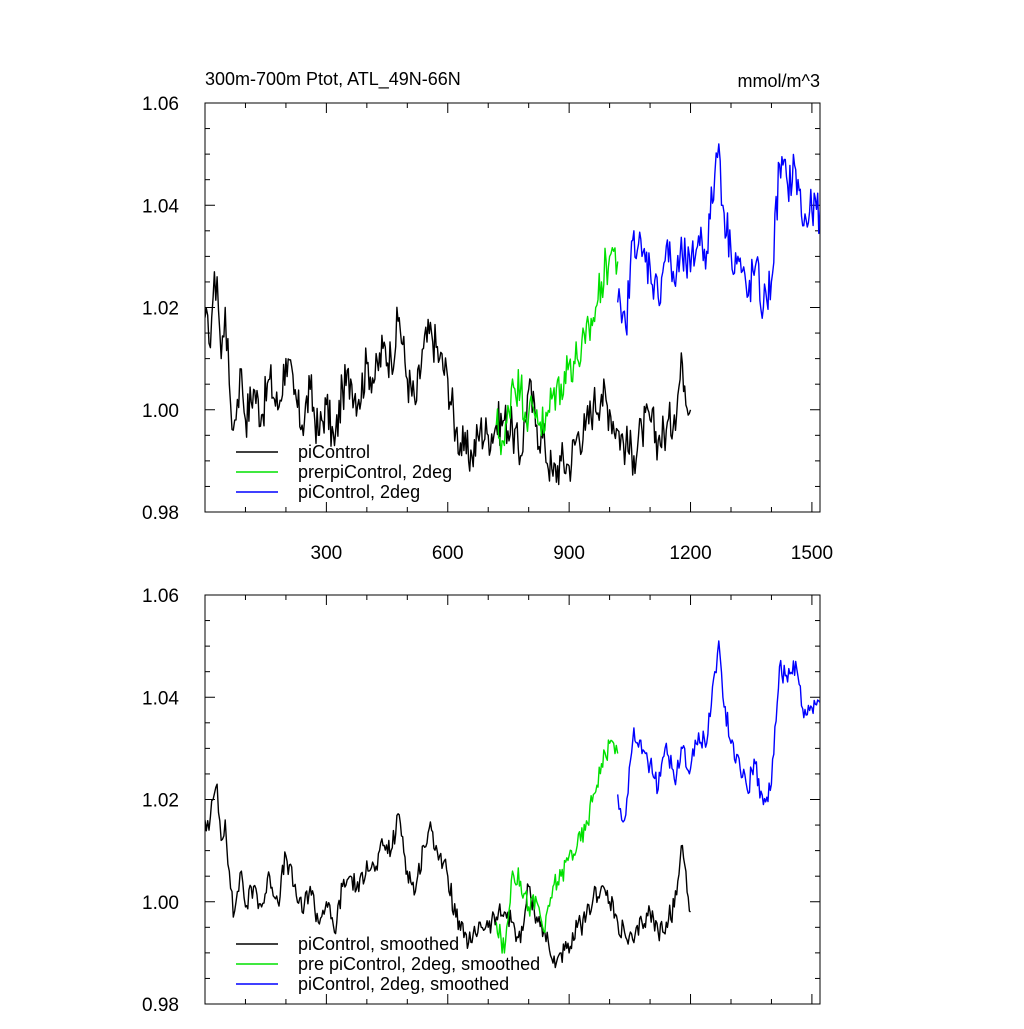 The image size is (1024, 1029). I want to click on x-tick-label: 600, so click(448, 553).